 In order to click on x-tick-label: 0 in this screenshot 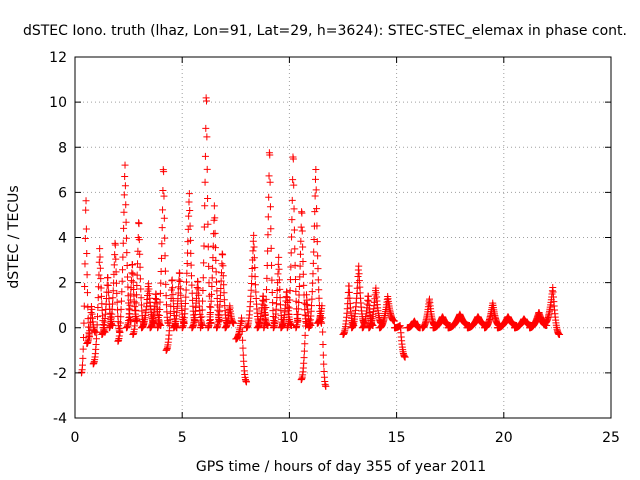, I will do `click(75, 438)`.